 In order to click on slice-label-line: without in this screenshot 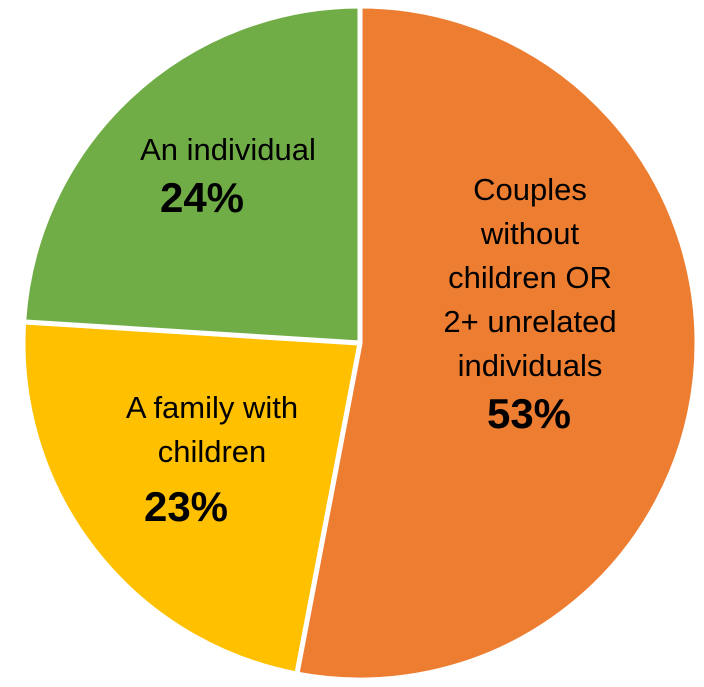, I will do `click(530, 233)`.